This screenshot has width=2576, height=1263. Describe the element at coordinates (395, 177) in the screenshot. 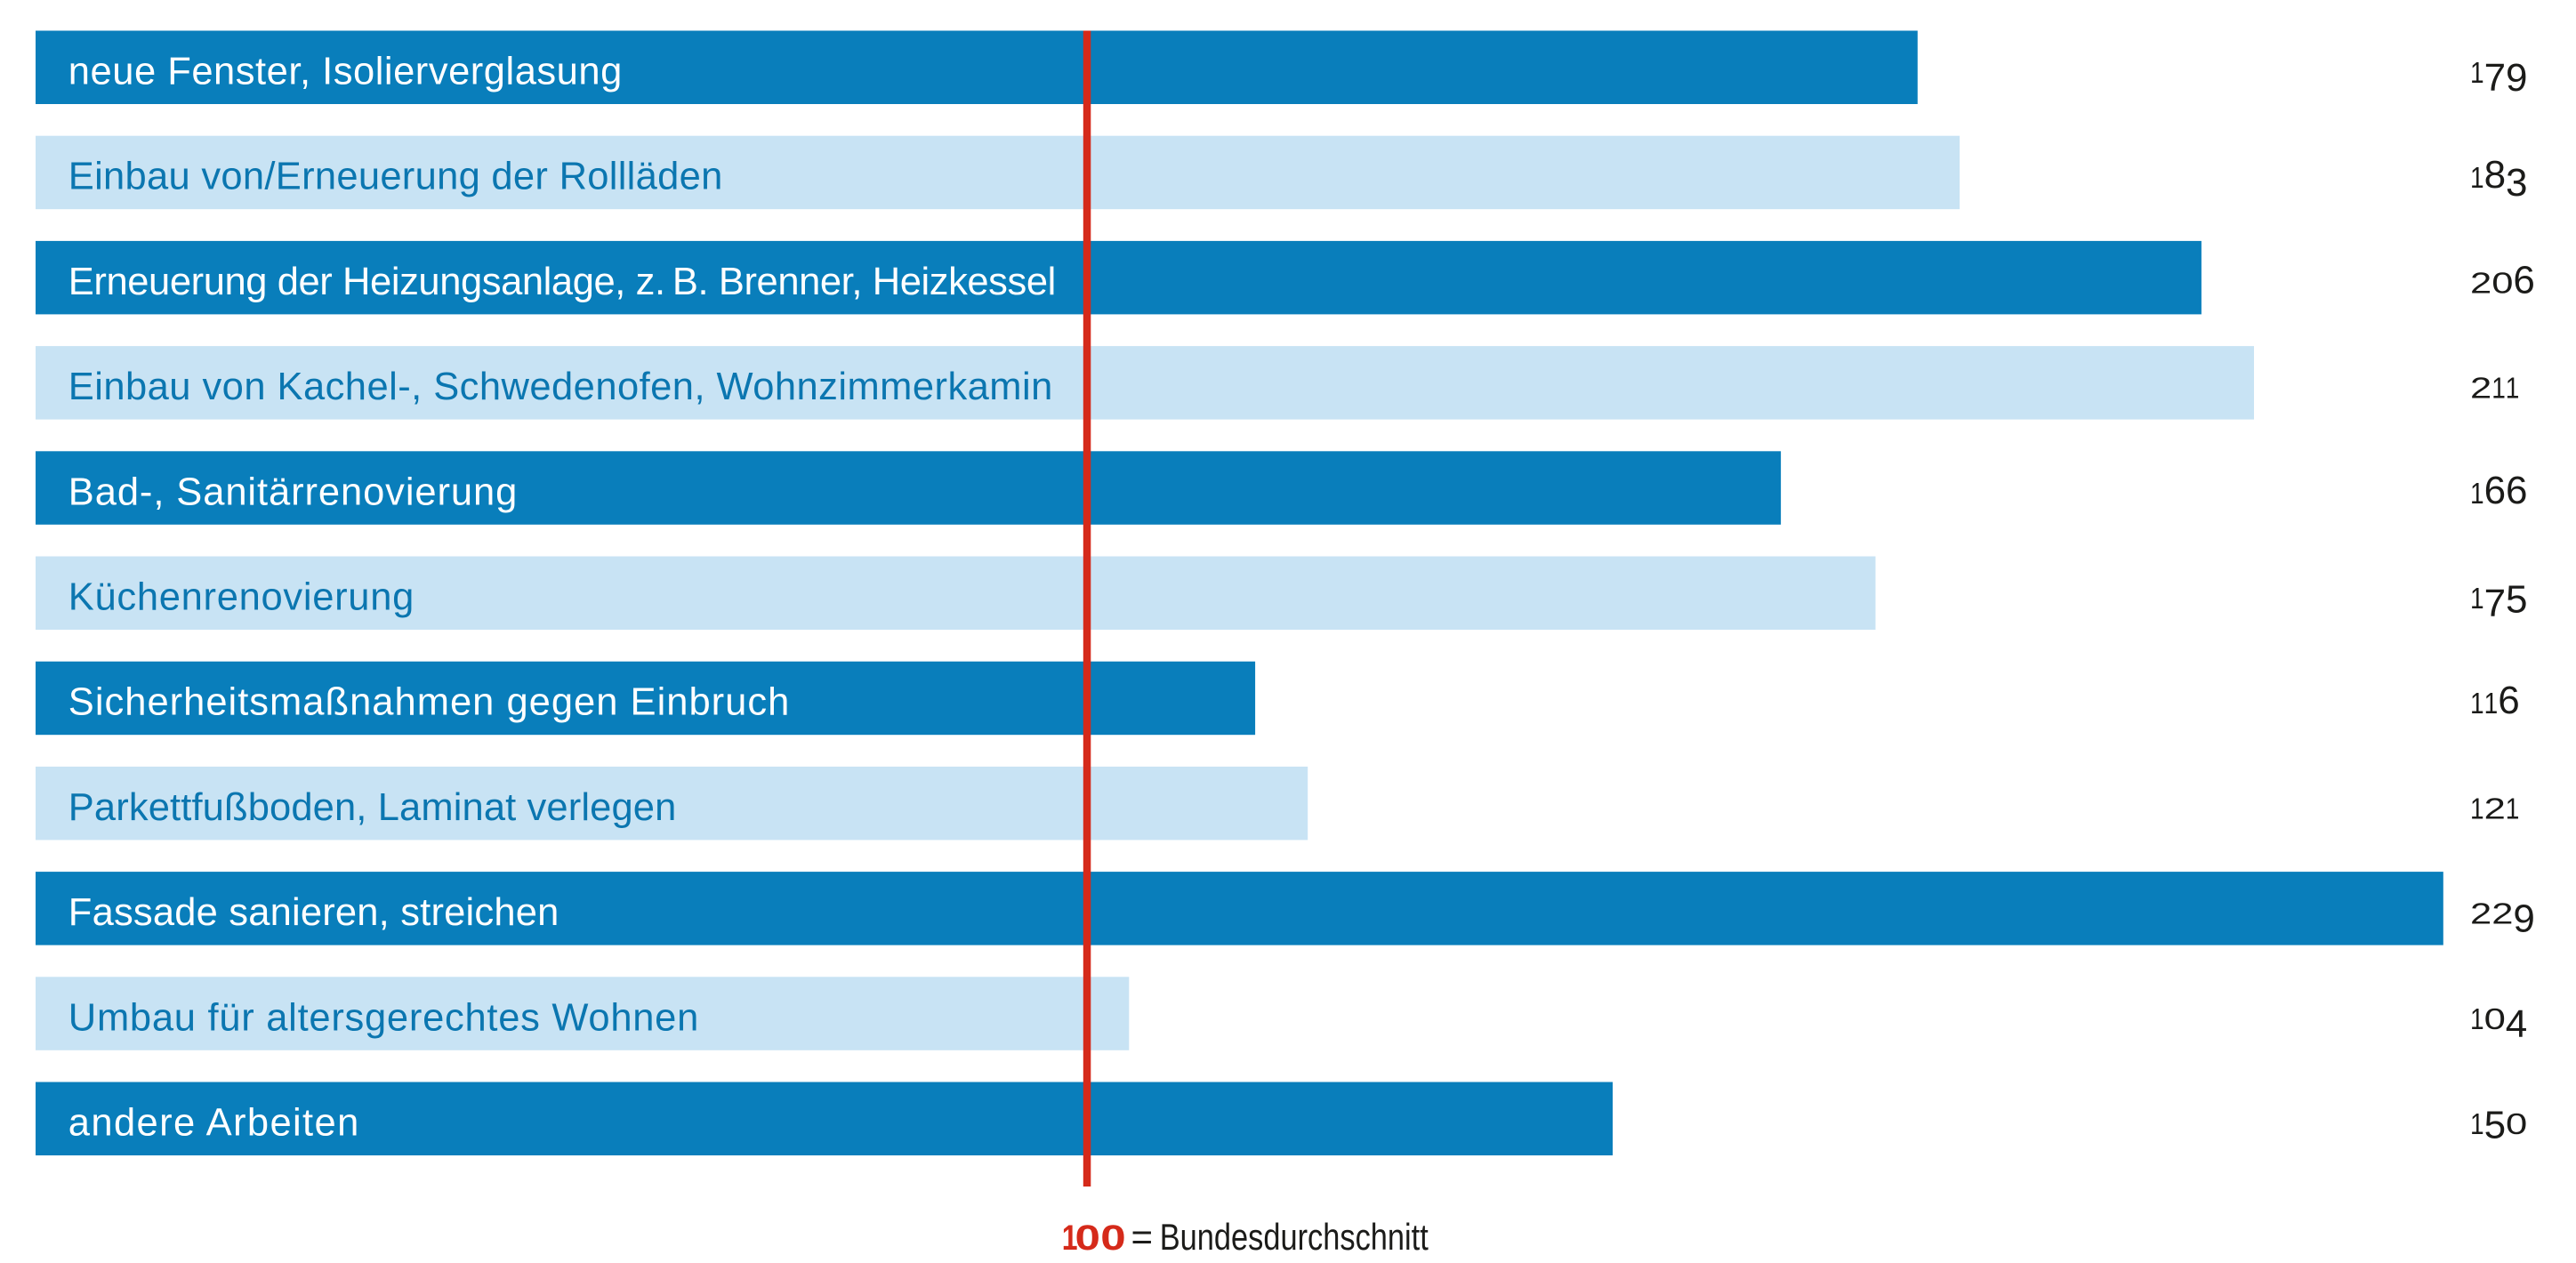

I see `svg-text:Einbau von/Erneuerung der Roll: Einbau von/Erneuerung der Rollläden` at that location.